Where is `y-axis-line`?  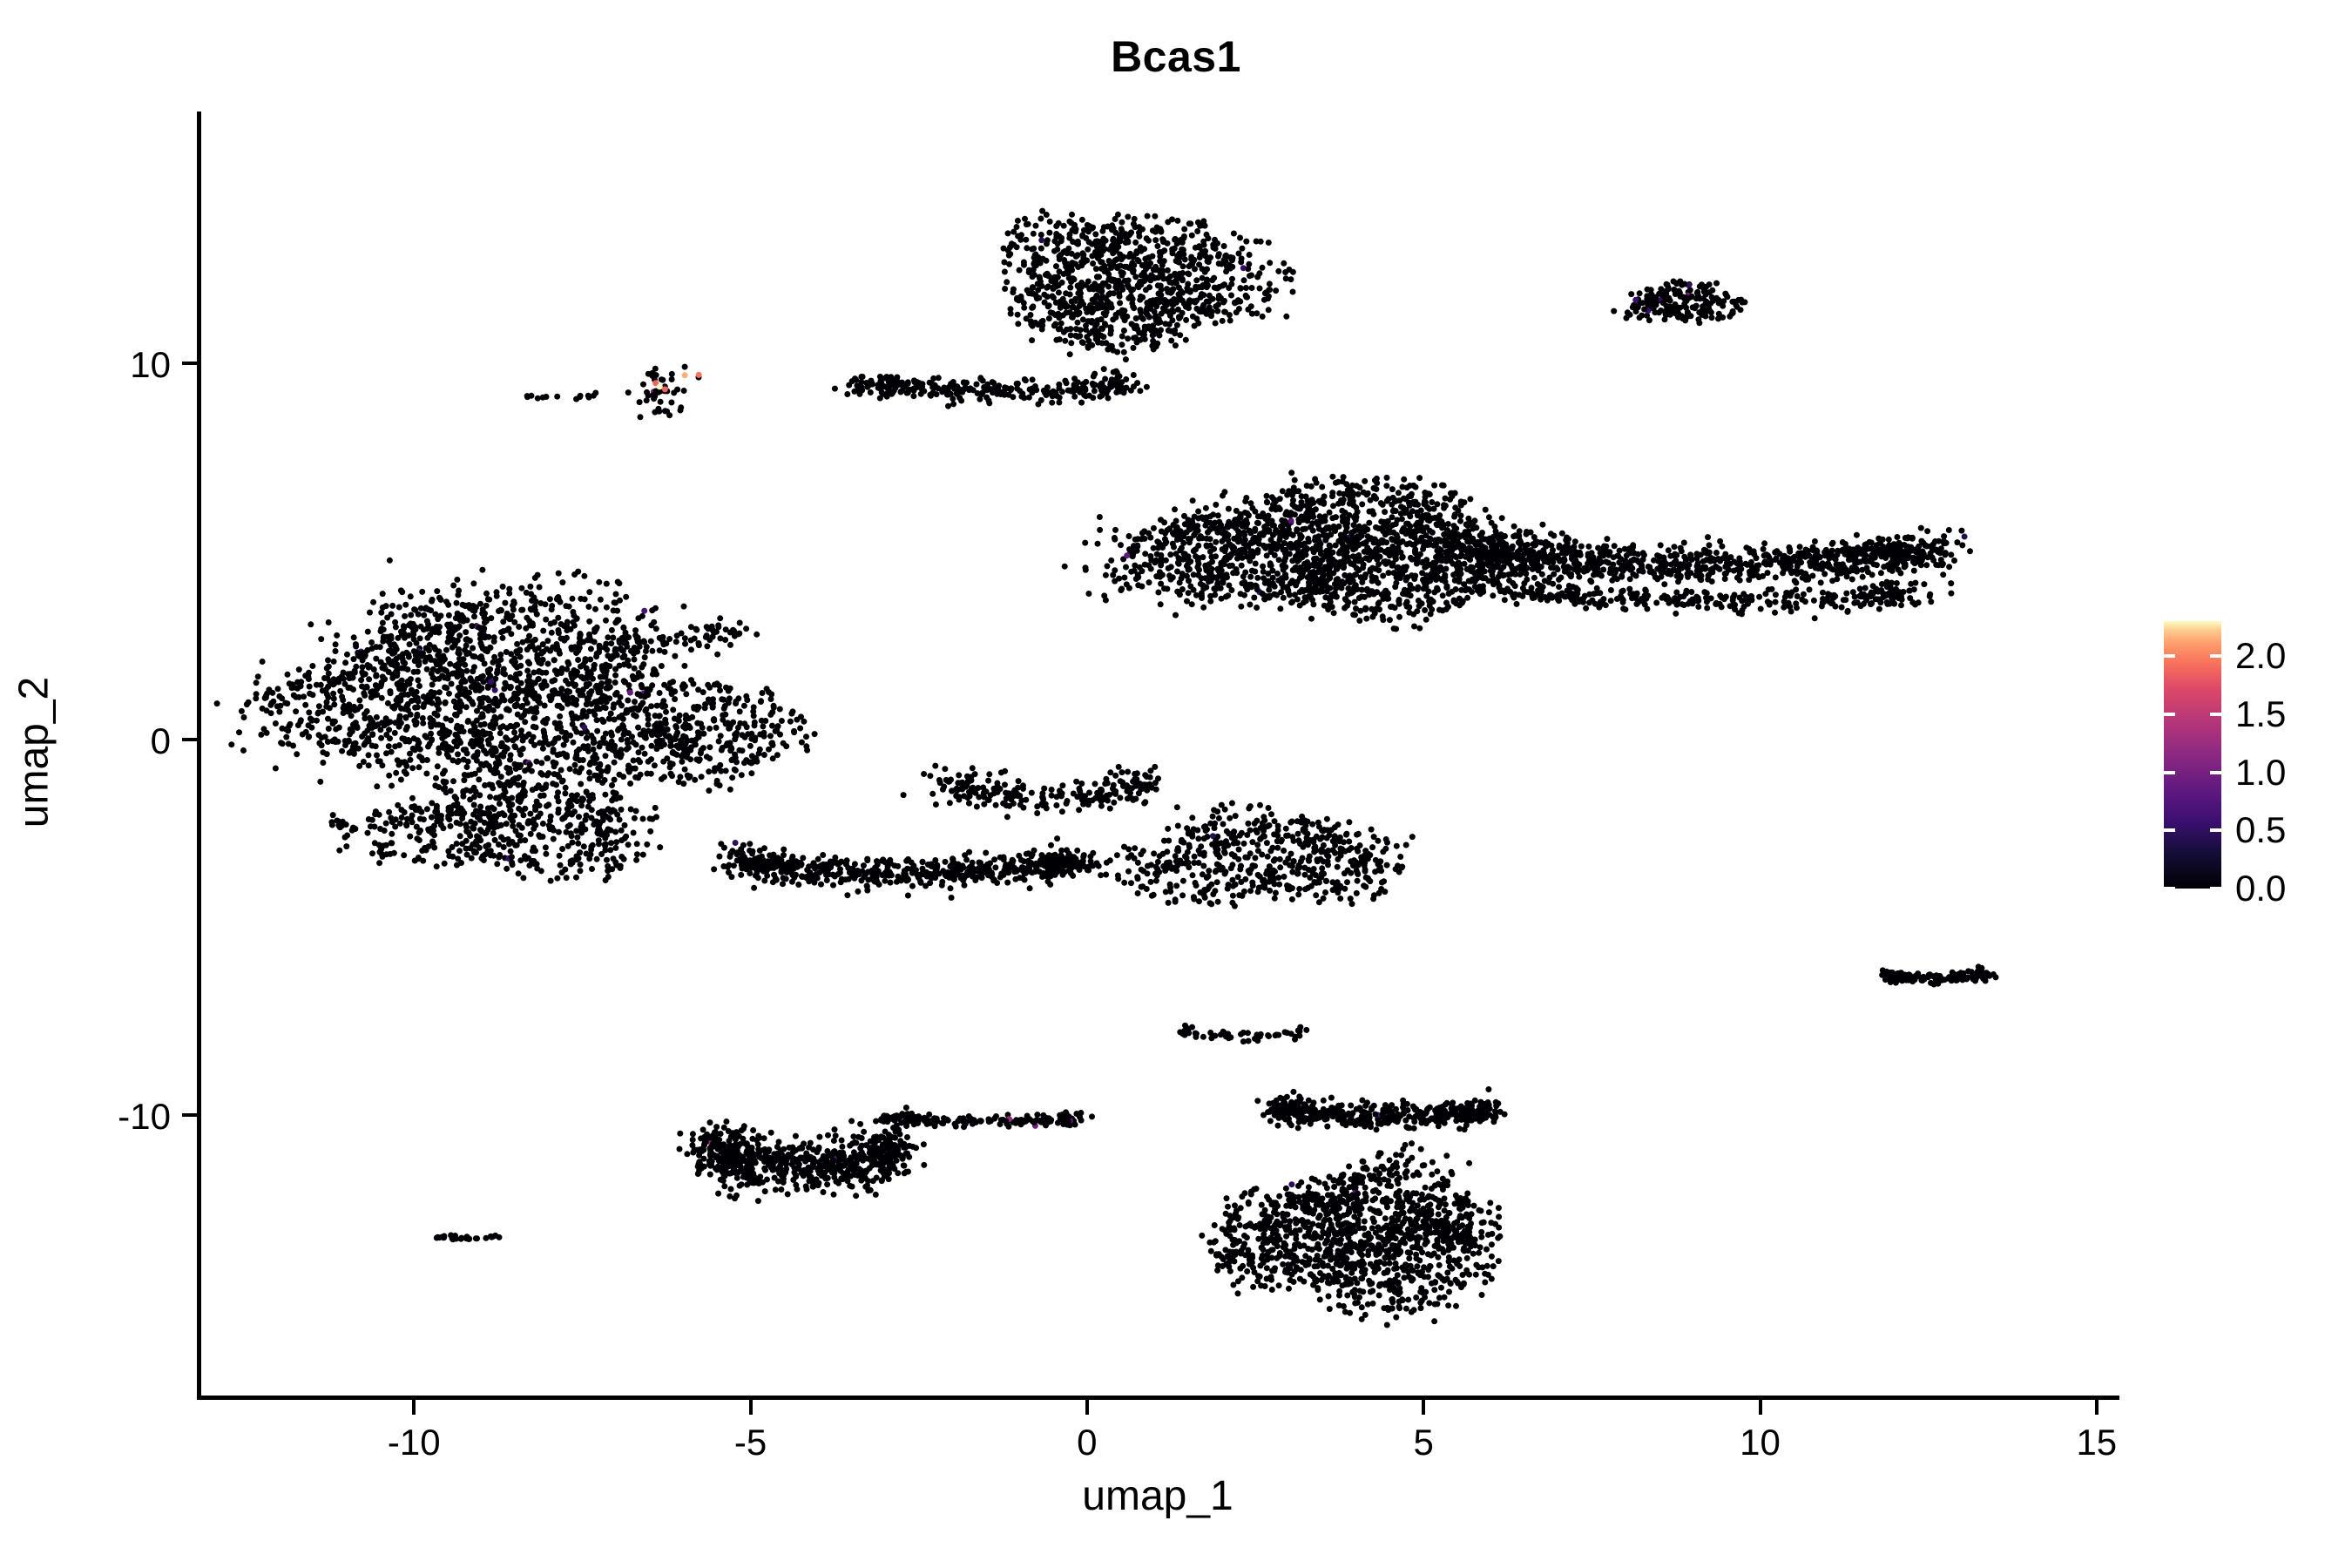
y-axis-line is located at coordinates (199, 756).